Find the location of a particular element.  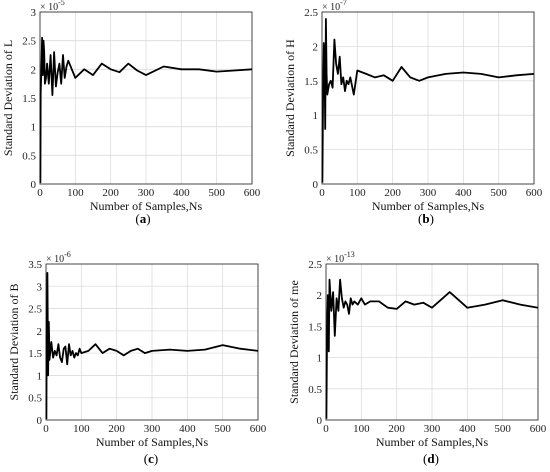

y-tick-label: 3.5 is located at coordinates (35, 265).